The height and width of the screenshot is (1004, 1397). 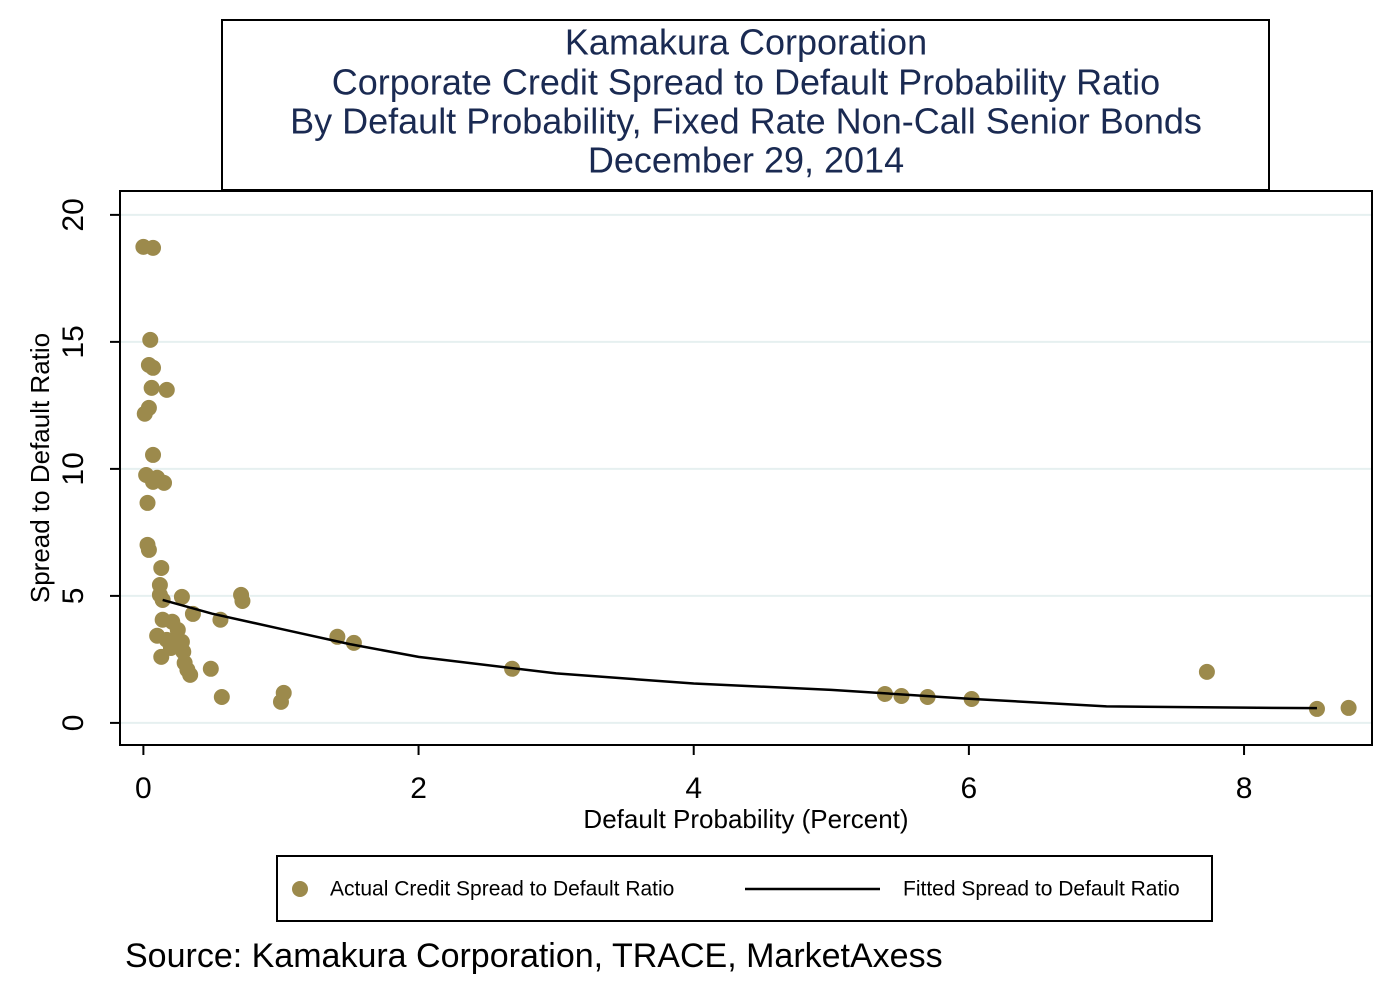 I want to click on legend, so click(x=744, y=888).